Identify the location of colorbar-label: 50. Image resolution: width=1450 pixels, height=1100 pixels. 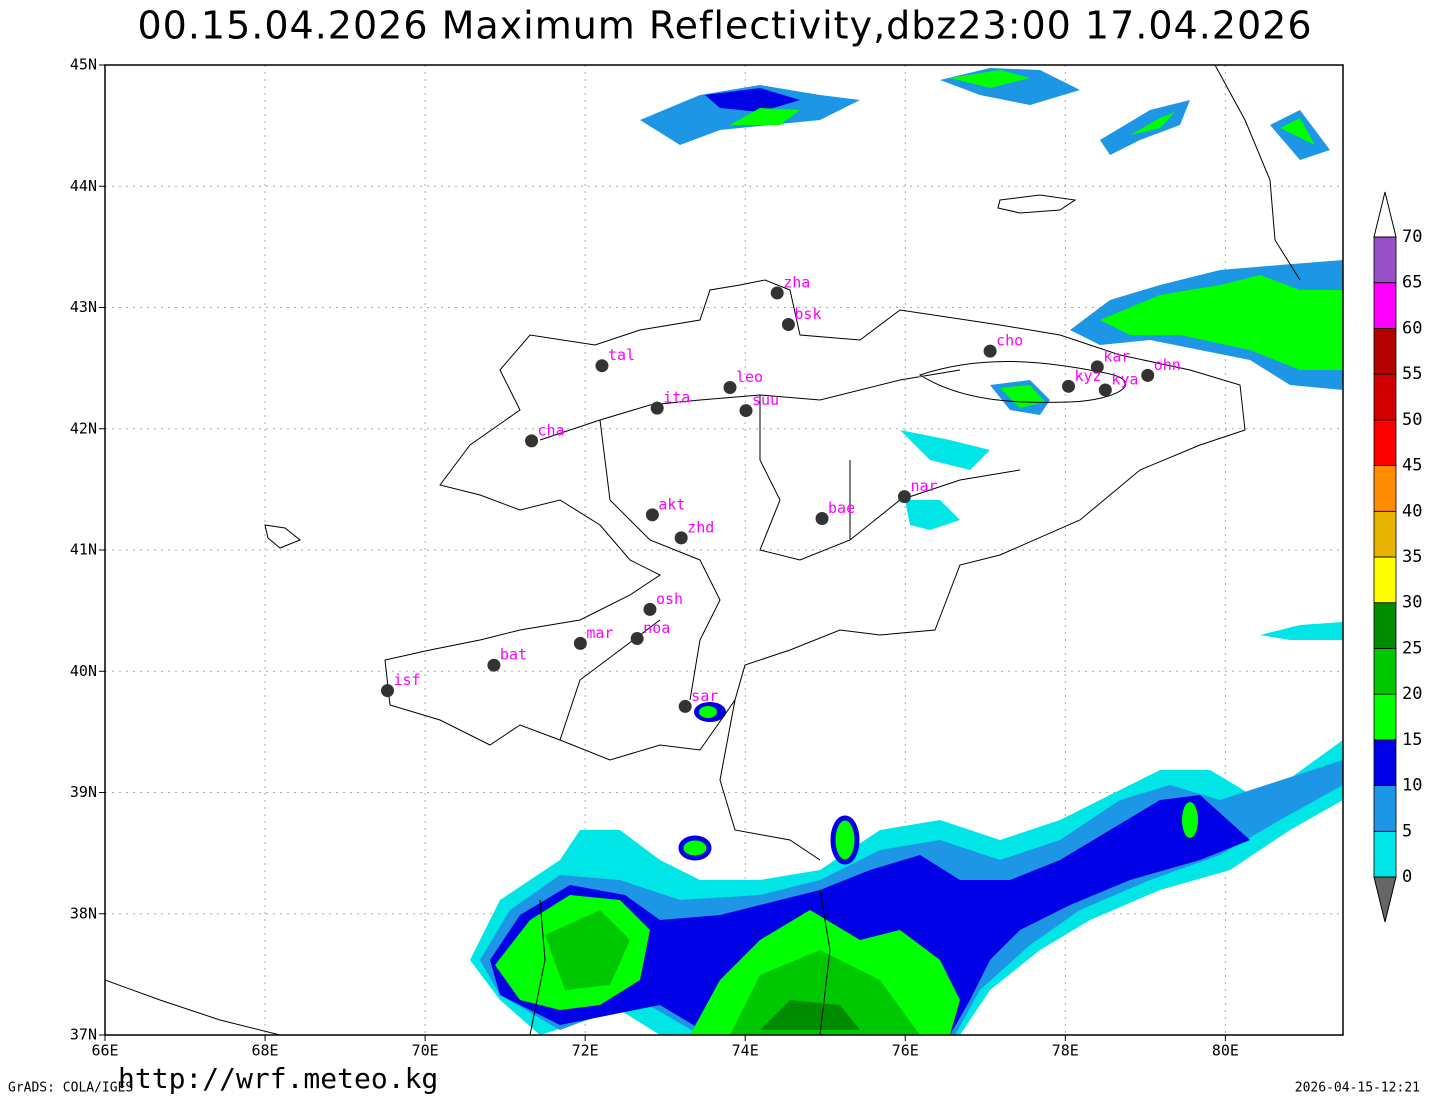
(1412, 420).